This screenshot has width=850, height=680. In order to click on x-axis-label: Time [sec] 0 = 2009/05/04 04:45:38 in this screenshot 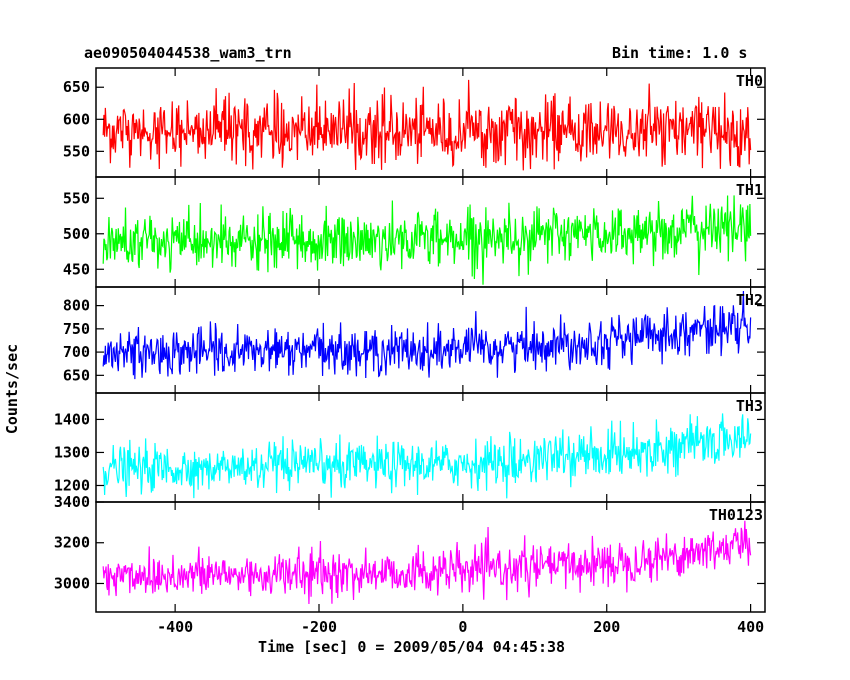, I will do `click(412, 647)`.